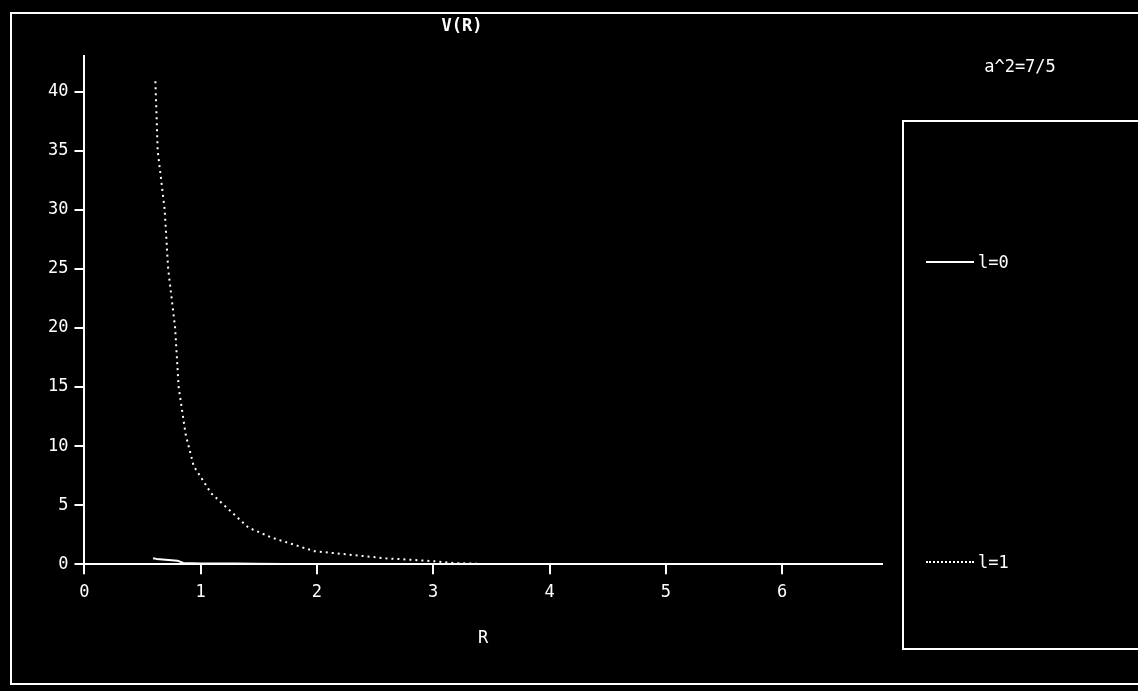  What do you see at coordinates (58, 326) in the screenshot?
I see `y-tick-label: 20` at bounding box center [58, 326].